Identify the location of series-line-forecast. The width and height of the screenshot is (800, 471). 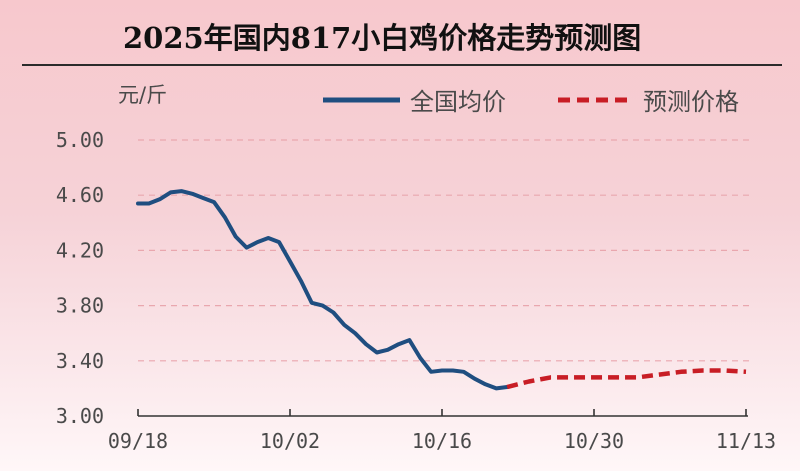
(626, 379).